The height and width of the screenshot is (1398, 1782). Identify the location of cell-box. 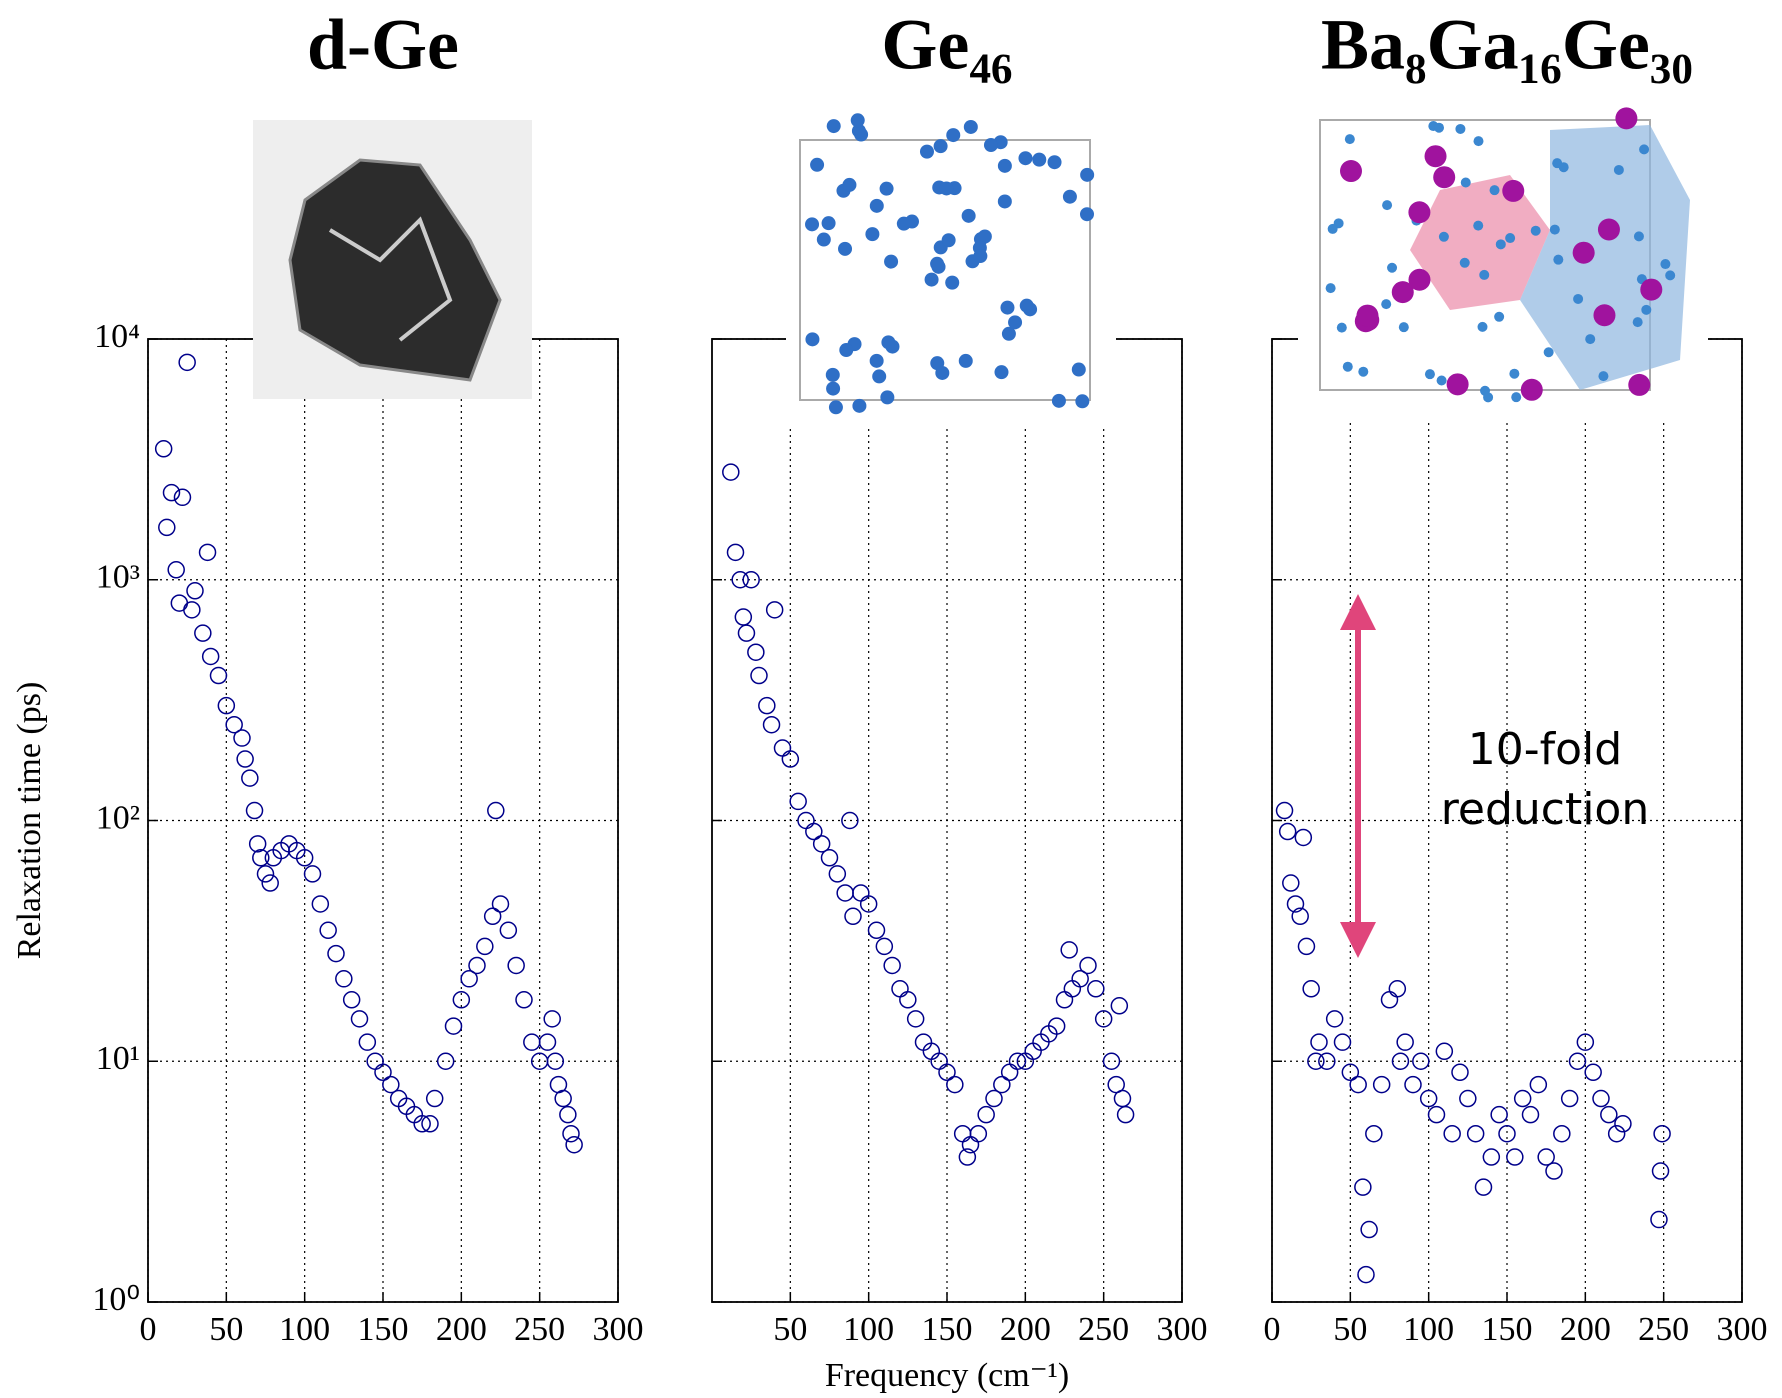
(945, 270).